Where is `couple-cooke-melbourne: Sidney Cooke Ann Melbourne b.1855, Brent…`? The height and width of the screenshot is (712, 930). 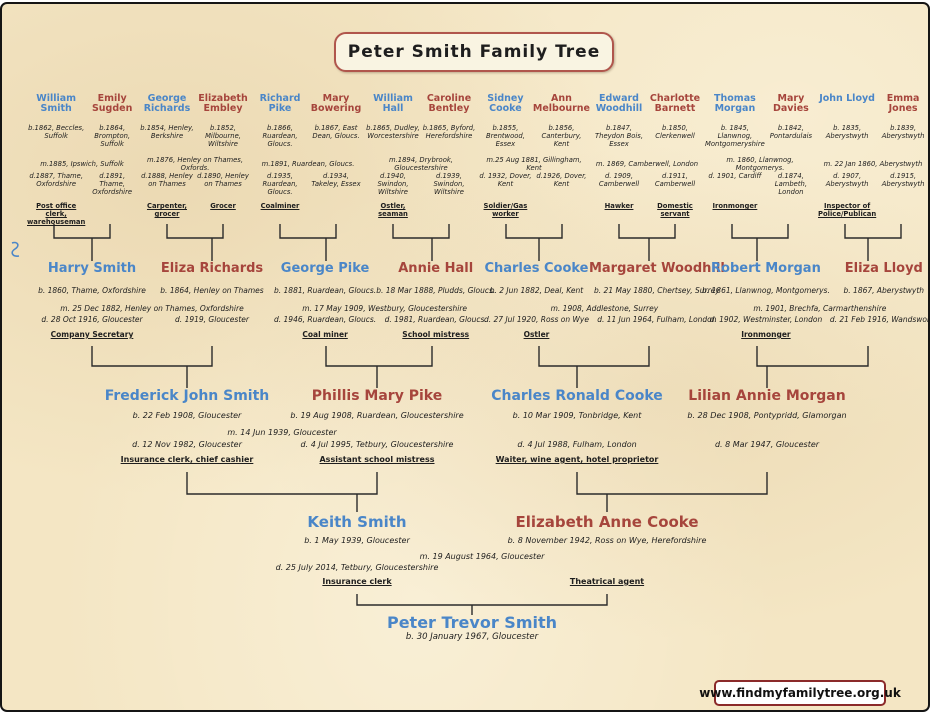
couple-cooke-melbourne: Sidney Cooke Ann Melbourne b.1855, Brent… is located at coordinates (534, 155).